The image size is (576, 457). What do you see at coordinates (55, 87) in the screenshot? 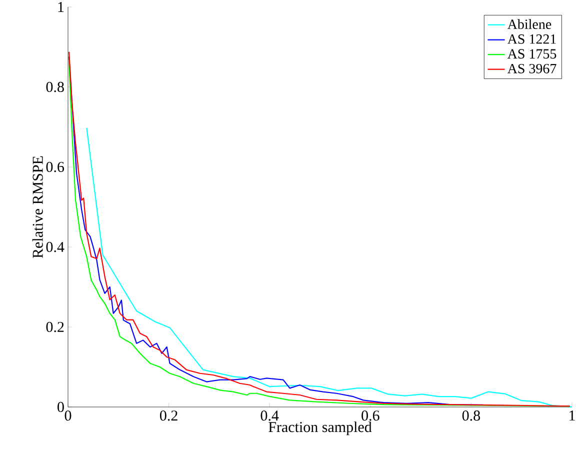
I see `y-tick-label: 0.8` at bounding box center [55, 87].